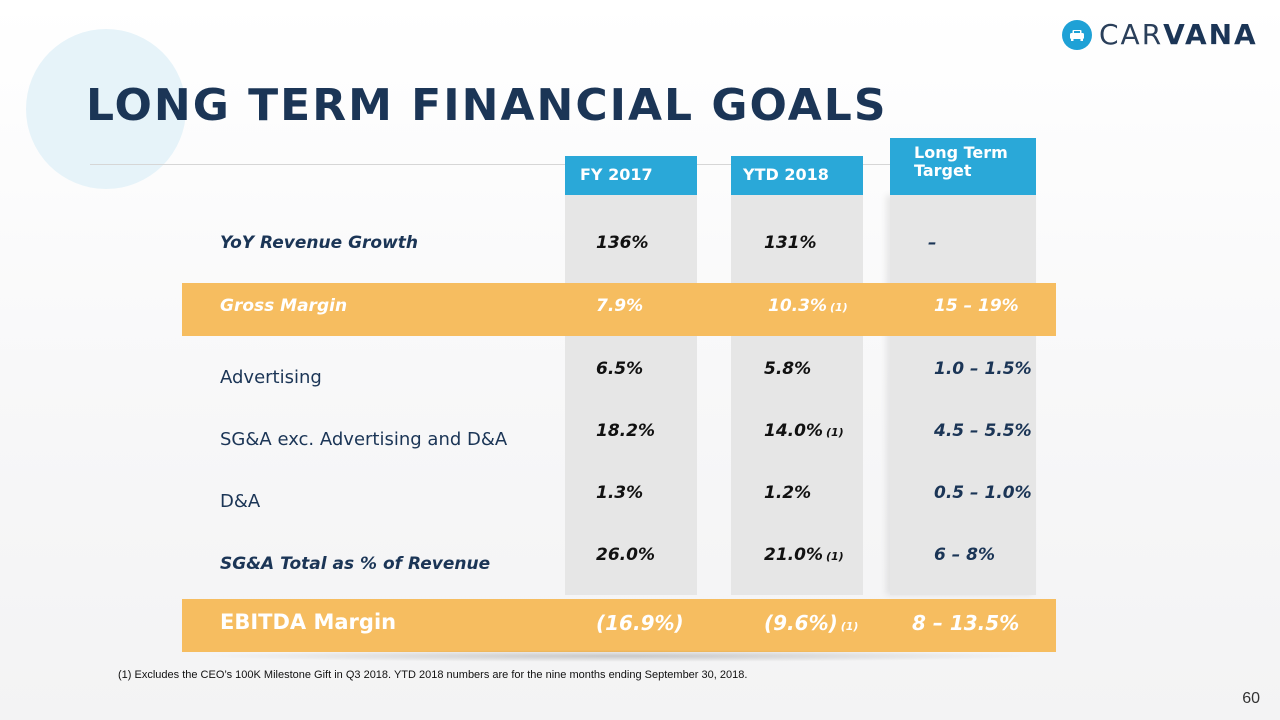  I want to click on da-target: 0.5 – 1.0%, so click(983, 493).